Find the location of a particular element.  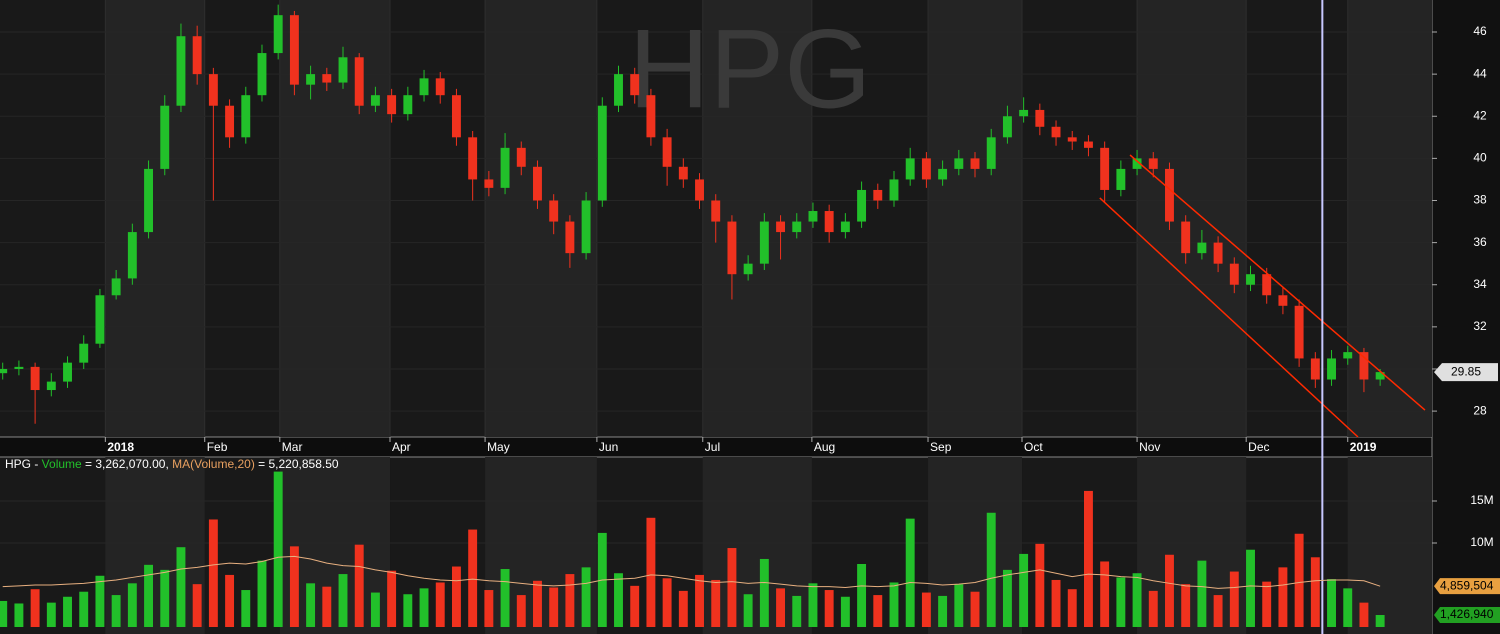

y-tick-label: 10M is located at coordinates (1481, 542).